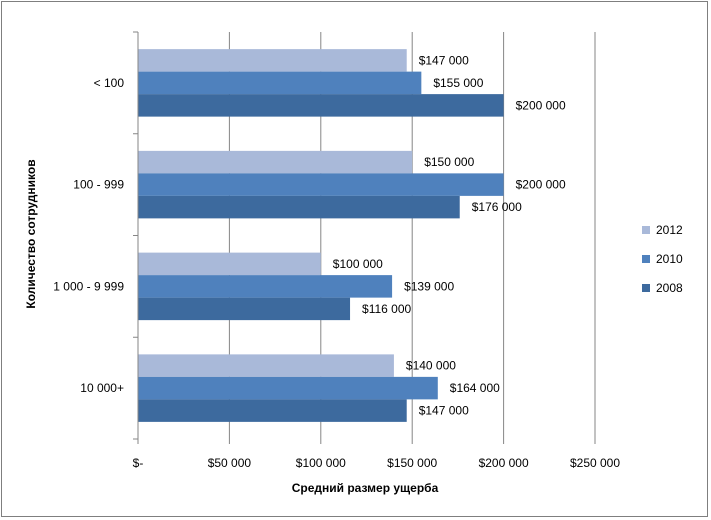  Describe the element at coordinates (497, 207) in the screenshot. I see `data-label: $176 000` at that location.